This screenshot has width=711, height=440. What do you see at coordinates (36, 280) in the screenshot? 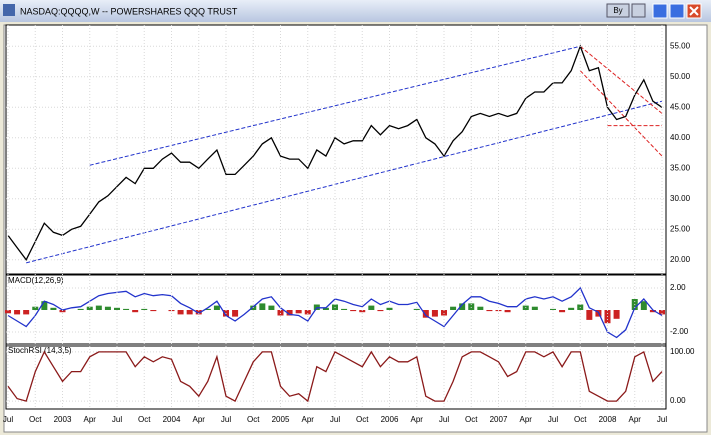
I see `panel-title: MACD(12,26,9)` at bounding box center [36, 280].